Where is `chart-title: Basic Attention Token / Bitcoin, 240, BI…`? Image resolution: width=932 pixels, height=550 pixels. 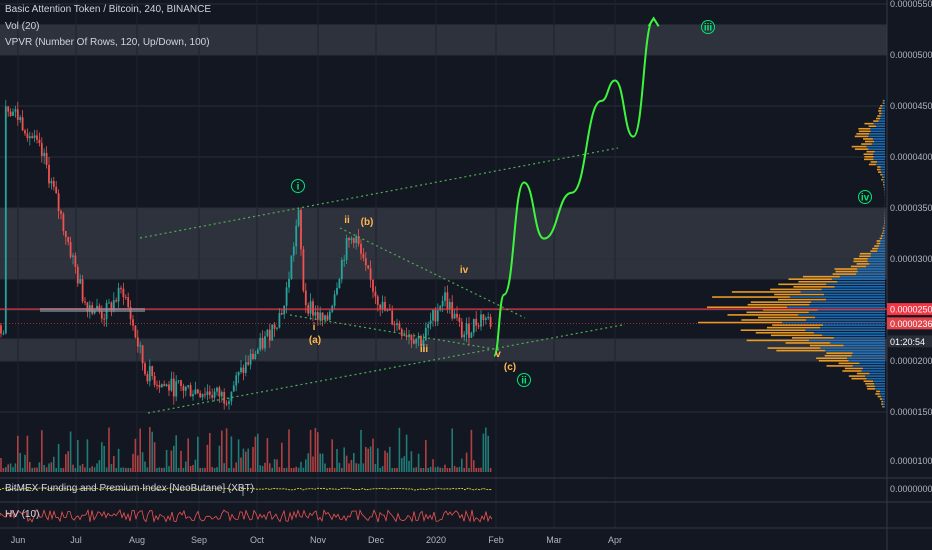 chart-title: Basic Attention Token / Bitcoin, 240, BI… is located at coordinates (108, 9).